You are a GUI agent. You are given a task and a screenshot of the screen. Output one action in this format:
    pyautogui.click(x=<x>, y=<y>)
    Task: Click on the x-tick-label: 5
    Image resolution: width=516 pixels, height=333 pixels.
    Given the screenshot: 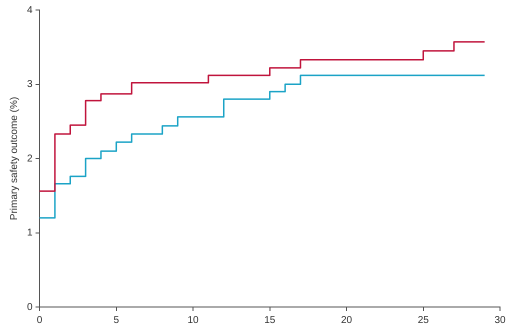 What is the action you would take?
    pyautogui.click(x=117, y=320)
    